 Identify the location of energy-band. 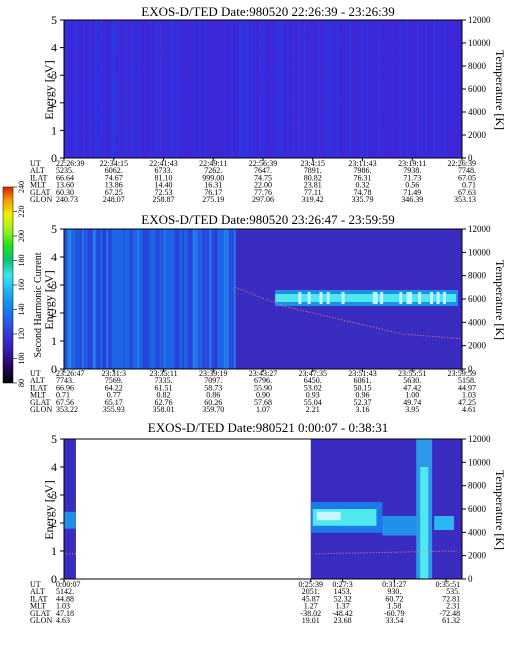
(444, 523).